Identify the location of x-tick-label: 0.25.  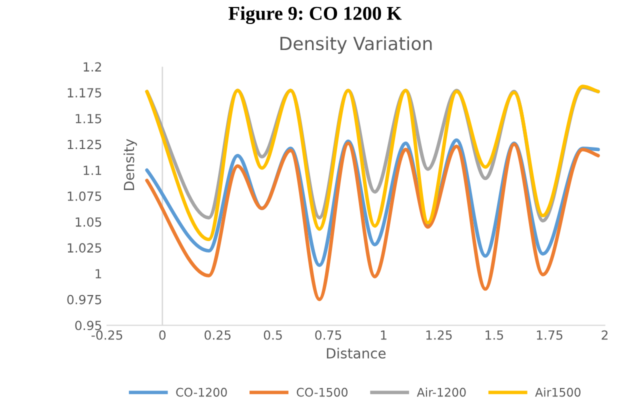
(217, 335).